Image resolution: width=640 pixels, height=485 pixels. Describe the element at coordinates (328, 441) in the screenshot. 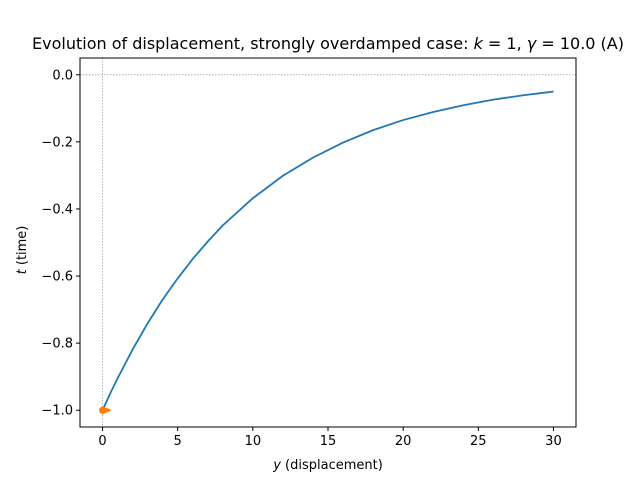

I see `x-tick-label: 15` at that location.